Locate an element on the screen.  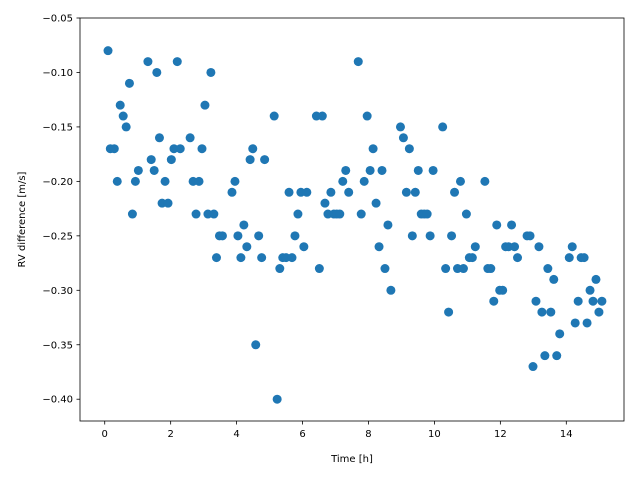
y-tick-label-2: −0.15 is located at coordinates (57, 127).